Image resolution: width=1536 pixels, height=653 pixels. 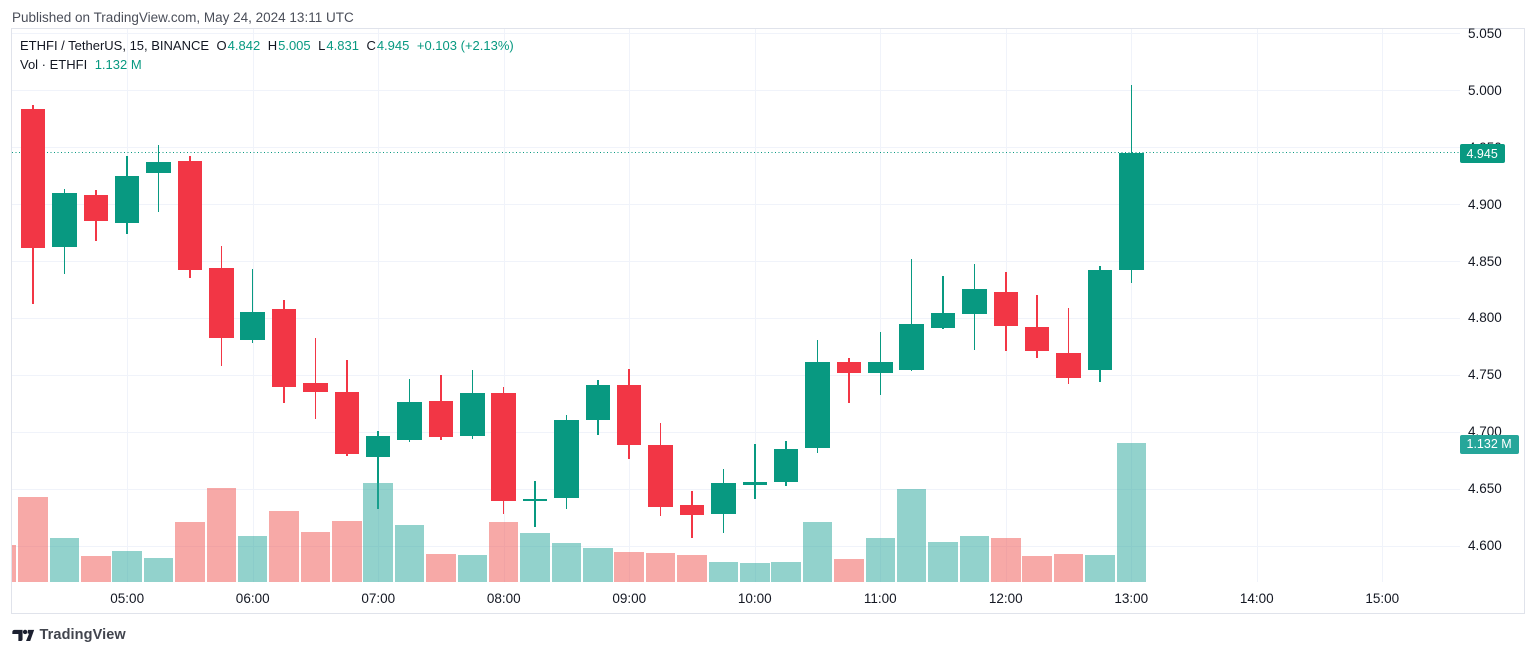 I want to click on legend-volume-row: Vol · ETHFI 1.132 M, so click(x=267, y=67).